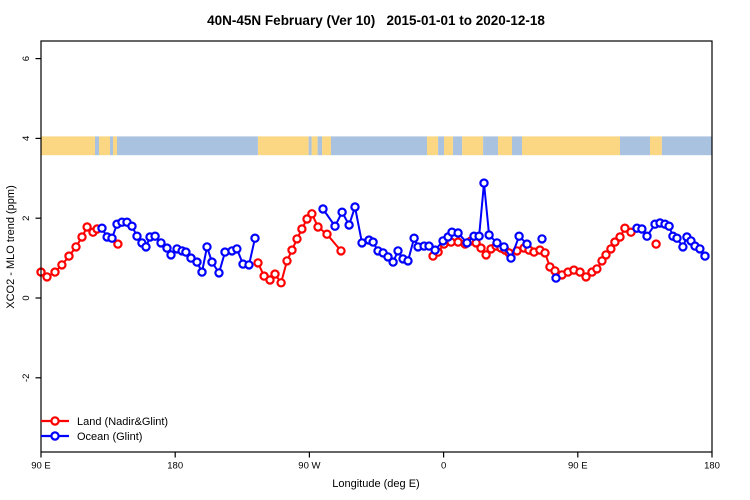 The width and height of the screenshot is (750, 500). I want to click on land-series-line, so click(299, 249).